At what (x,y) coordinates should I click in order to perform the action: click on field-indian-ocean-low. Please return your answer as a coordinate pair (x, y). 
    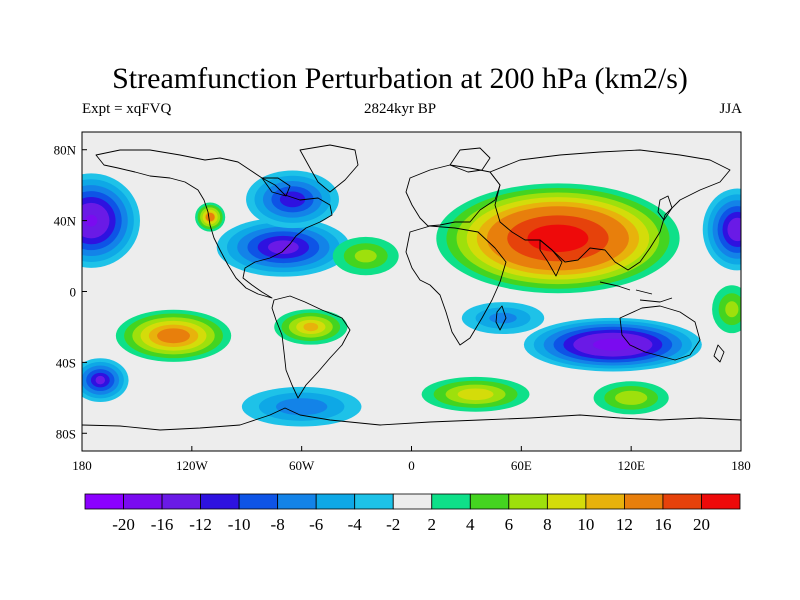
    Looking at the image, I should click on (612, 344).